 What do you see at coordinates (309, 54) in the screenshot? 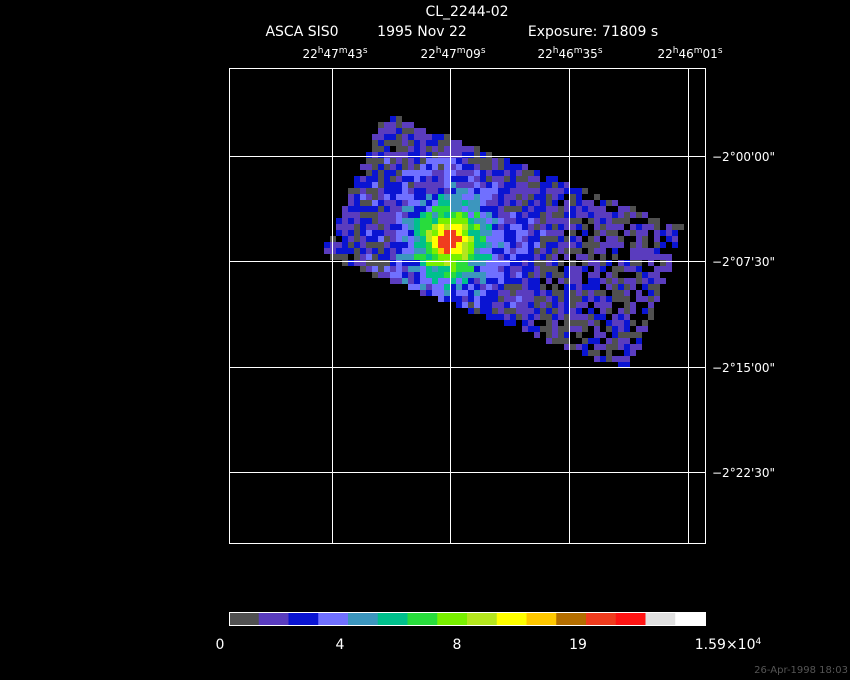
I see `ra-label-part: 22` at bounding box center [309, 54].